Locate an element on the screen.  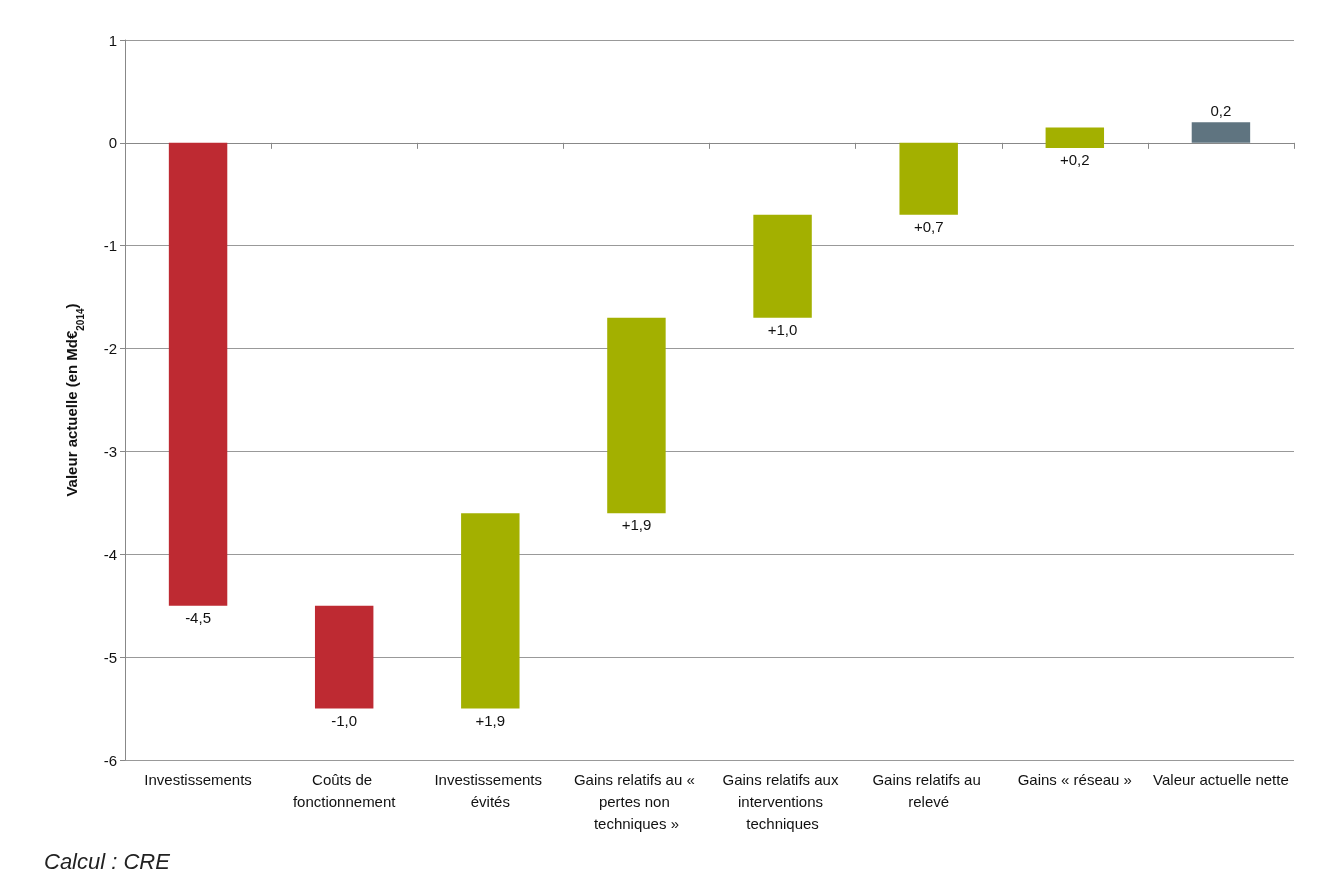
text: Calcul : CRE is located at coordinates (107, 861).